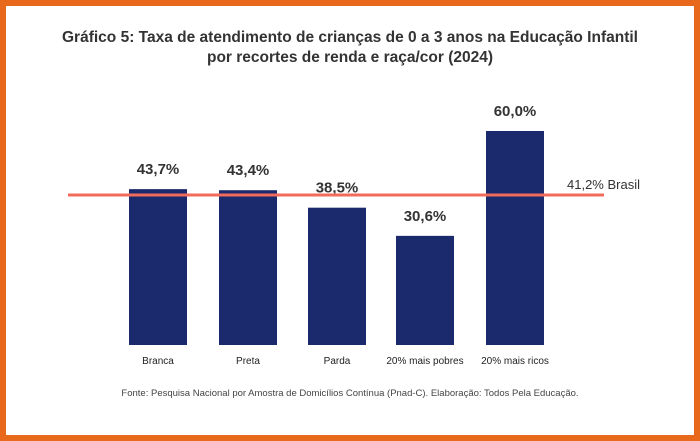  What do you see at coordinates (158, 169) in the screenshot?
I see `data-label-1: 43,7%` at bounding box center [158, 169].